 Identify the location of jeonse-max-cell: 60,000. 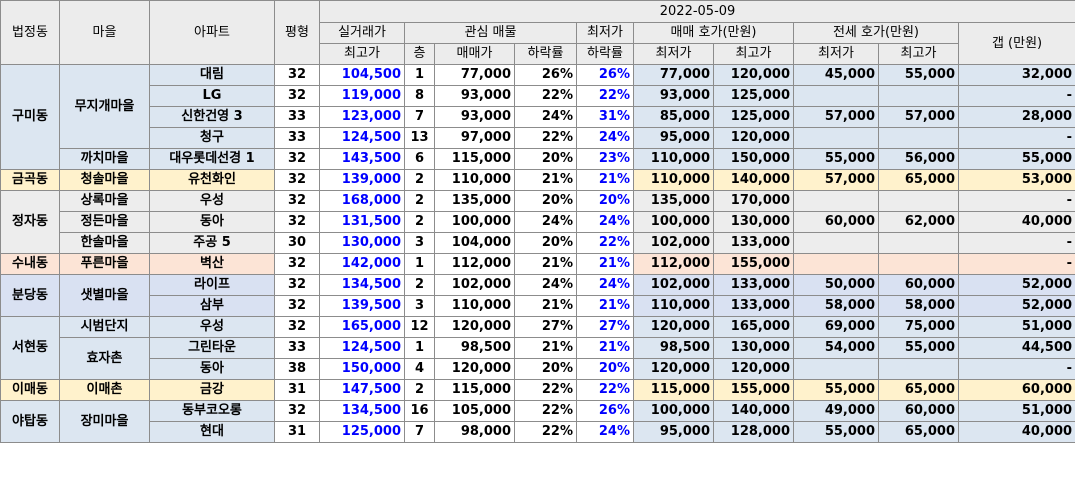
(918, 411).